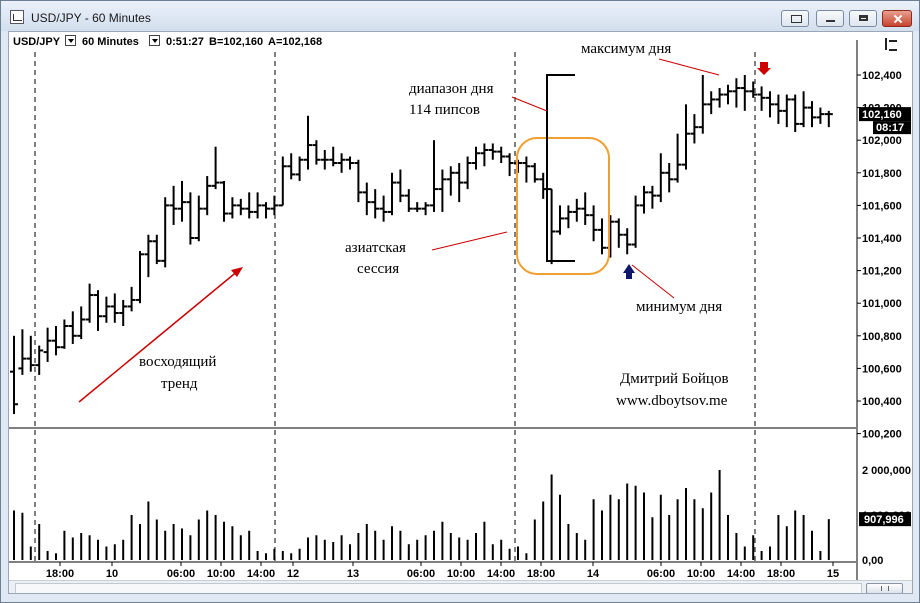  I want to click on interval-dropdown, so click(154, 40).